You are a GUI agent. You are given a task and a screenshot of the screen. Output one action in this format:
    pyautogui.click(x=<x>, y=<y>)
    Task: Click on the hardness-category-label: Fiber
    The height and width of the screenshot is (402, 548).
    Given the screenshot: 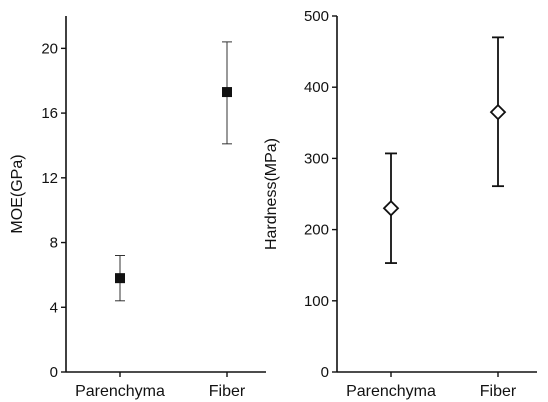 What is the action you would take?
    pyautogui.click(x=498, y=391)
    